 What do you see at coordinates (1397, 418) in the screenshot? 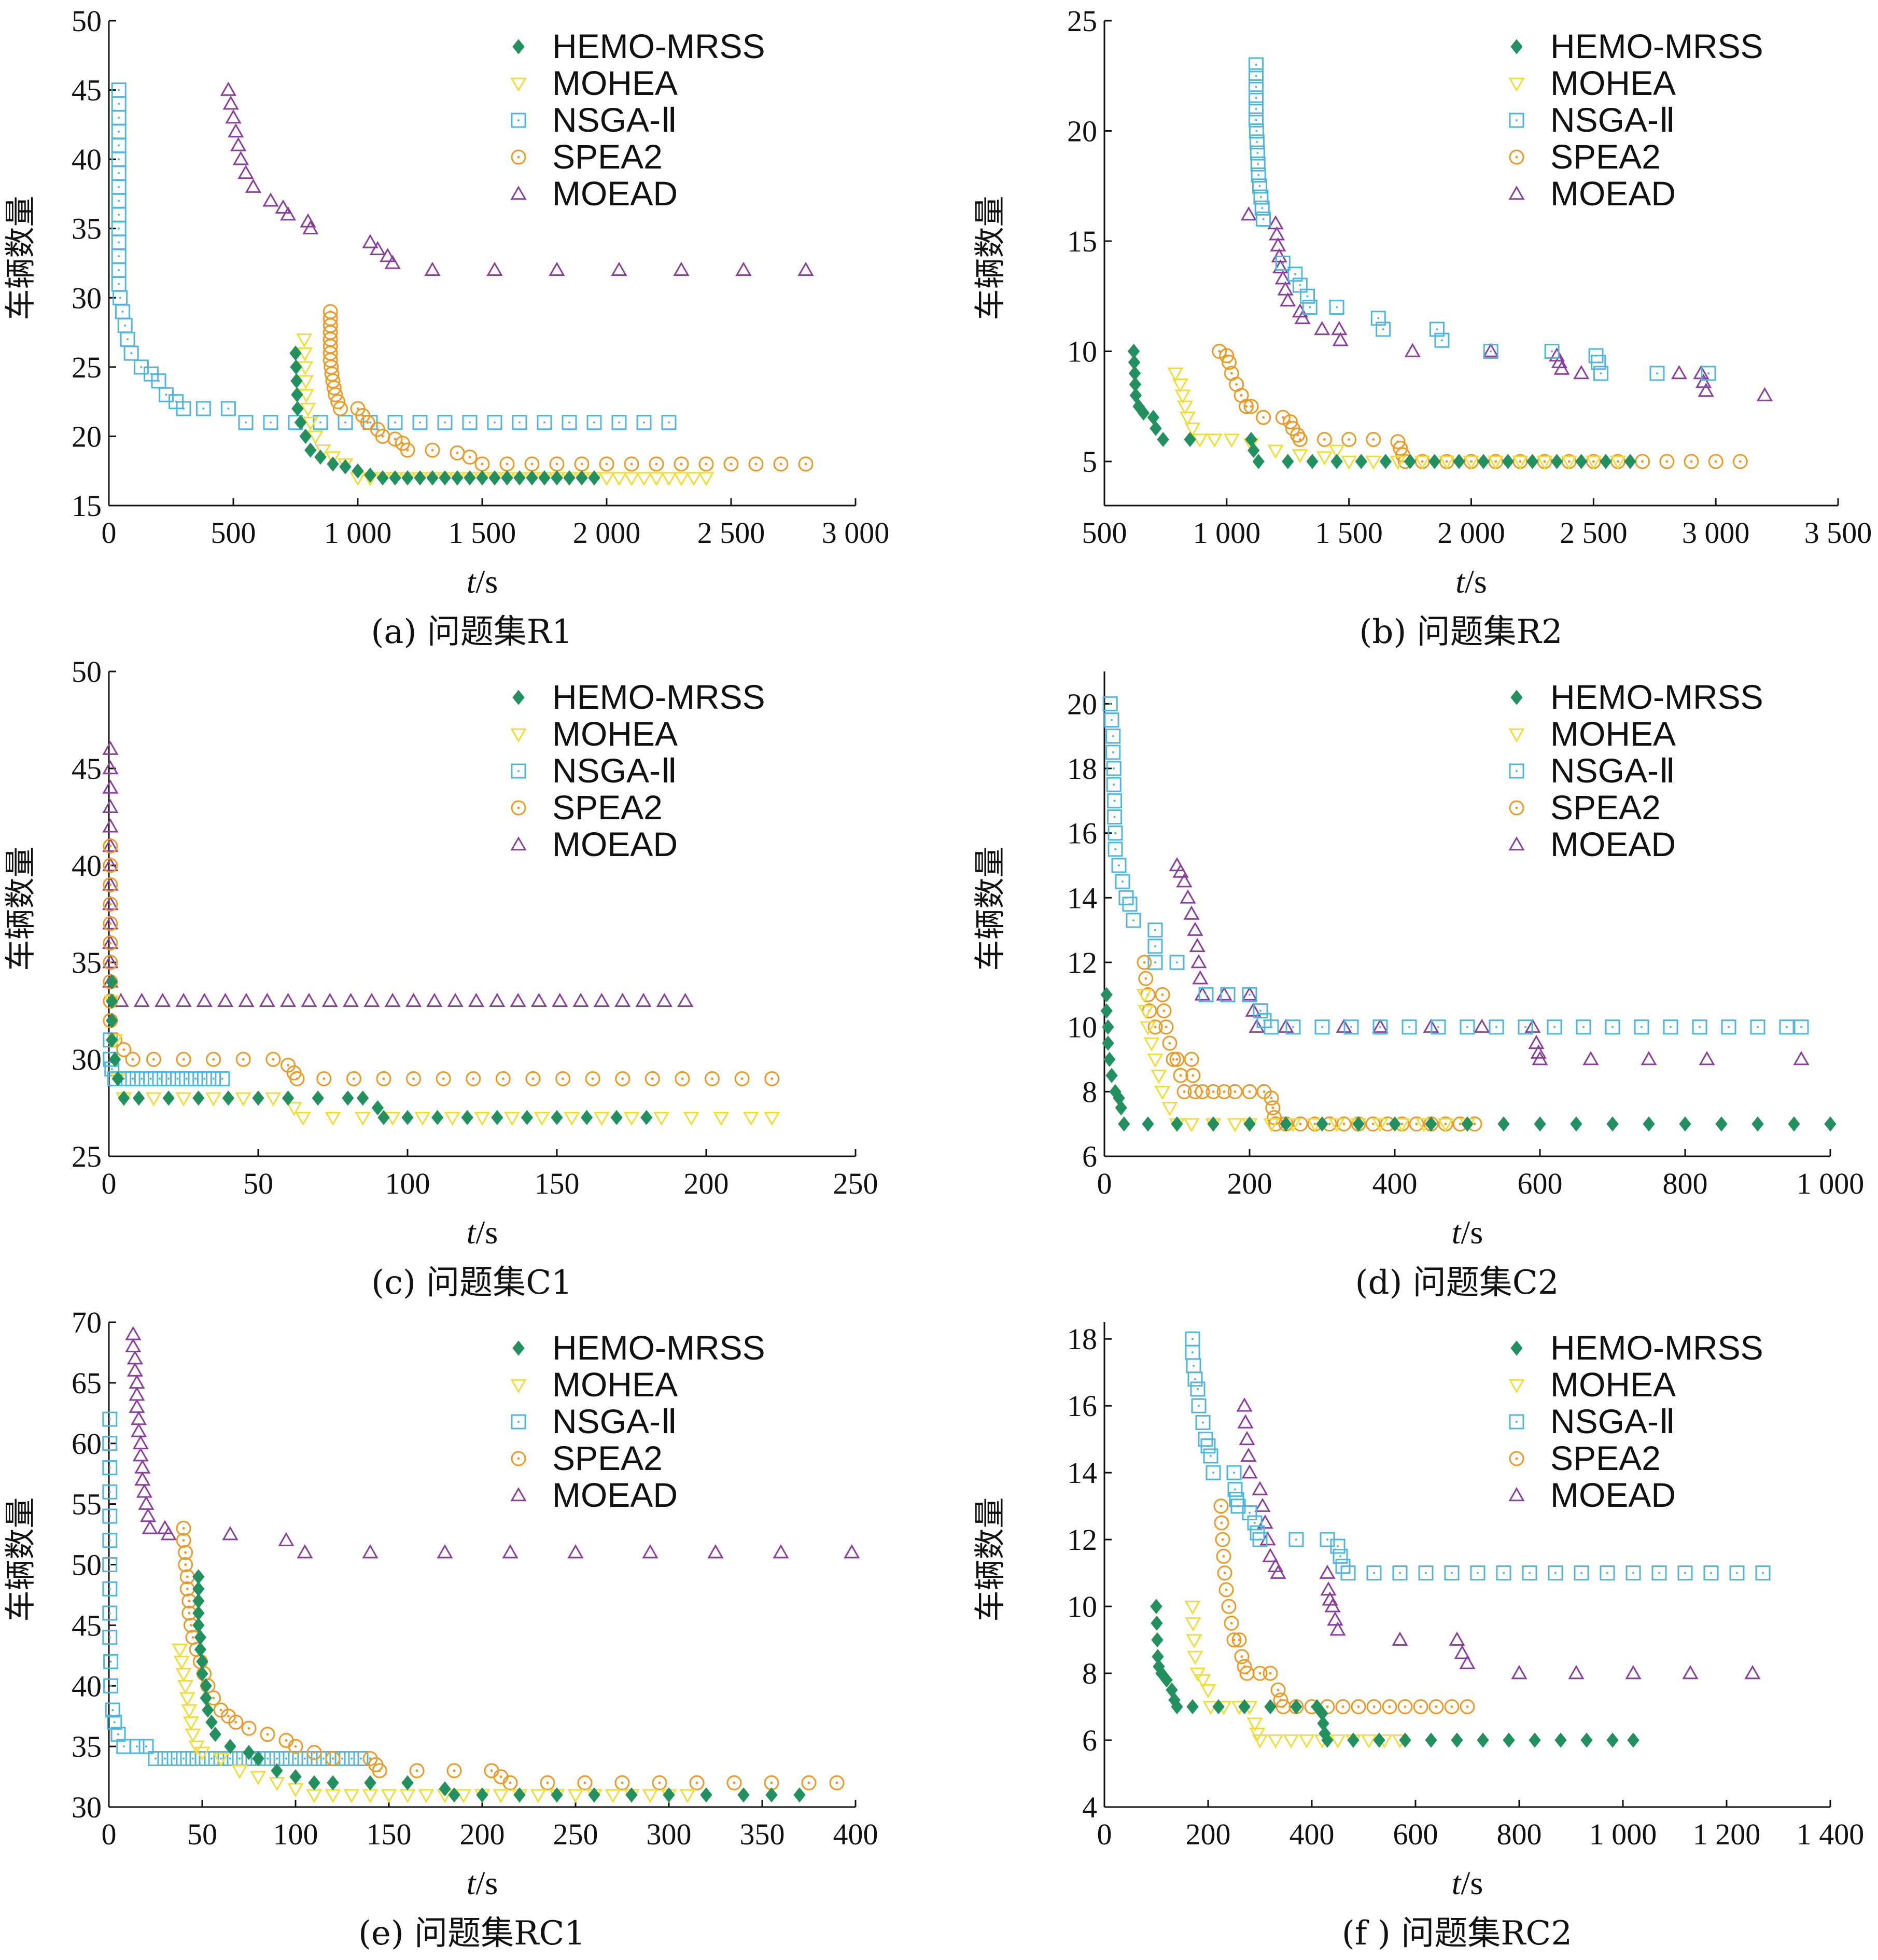
I see `series-mohea` at bounding box center [1397, 418].